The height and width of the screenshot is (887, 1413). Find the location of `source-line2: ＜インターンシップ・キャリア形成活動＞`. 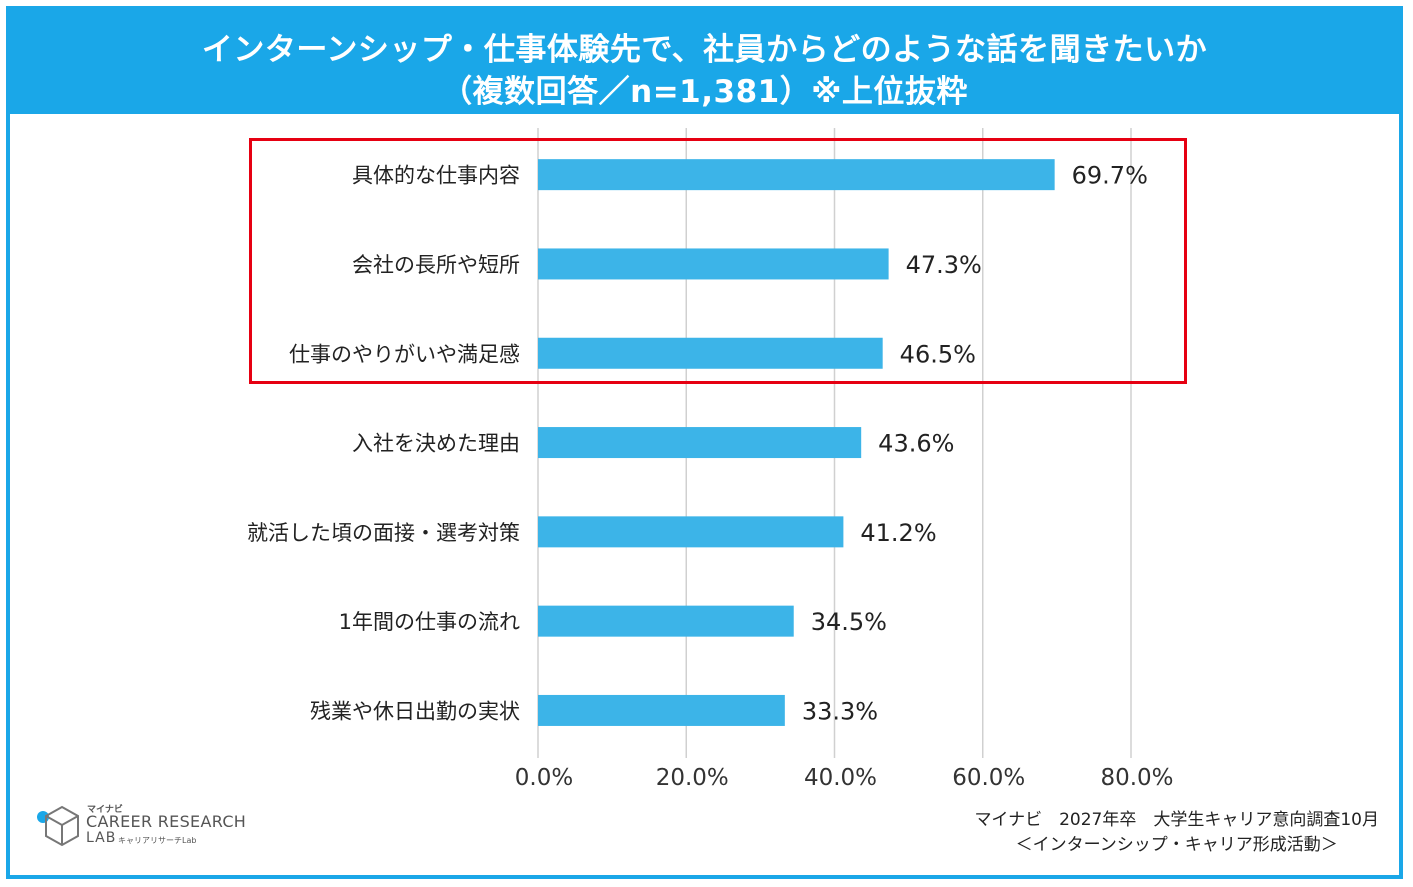

source-line2: ＜インターンシップ・キャリア形成活動＞ is located at coordinates (1176, 845).